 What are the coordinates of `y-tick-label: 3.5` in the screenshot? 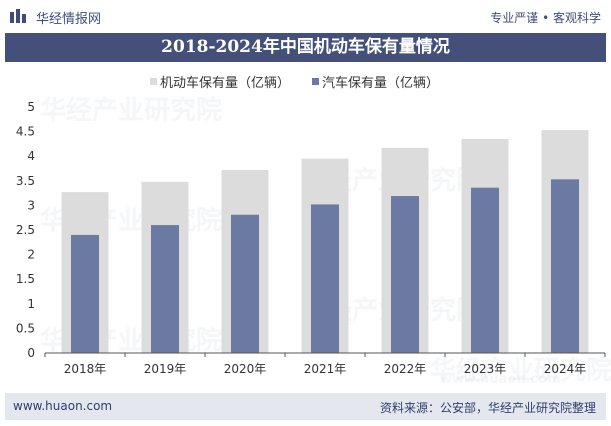 It's located at (25, 181).